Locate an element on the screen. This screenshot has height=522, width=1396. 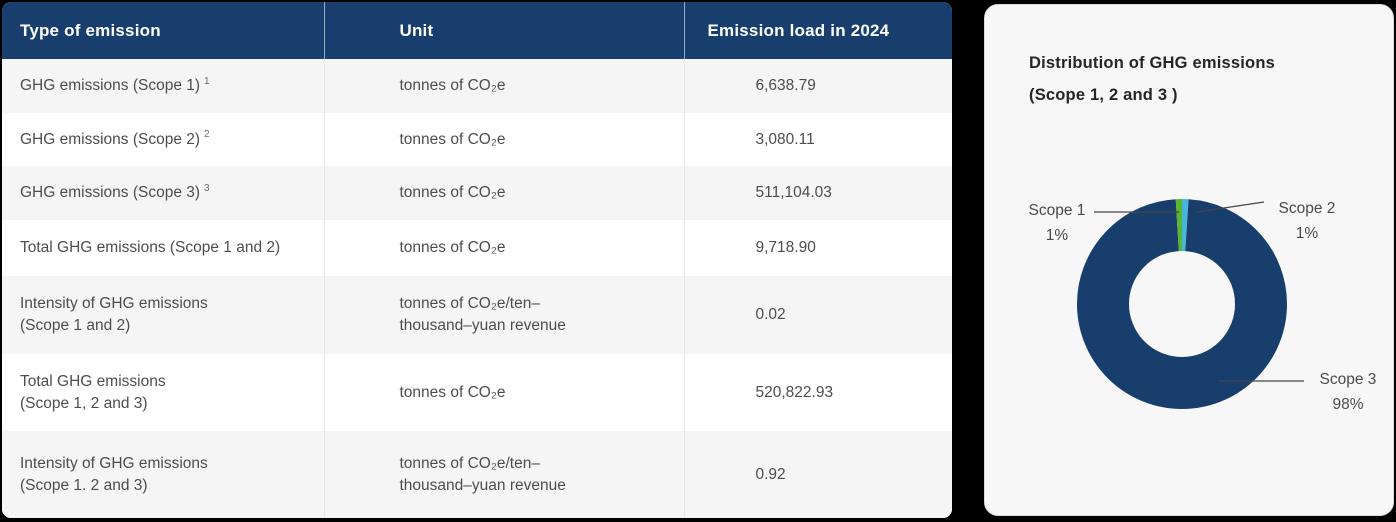
emission-type: GHG emissions (Scope 3) is located at coordinates (110, 192).